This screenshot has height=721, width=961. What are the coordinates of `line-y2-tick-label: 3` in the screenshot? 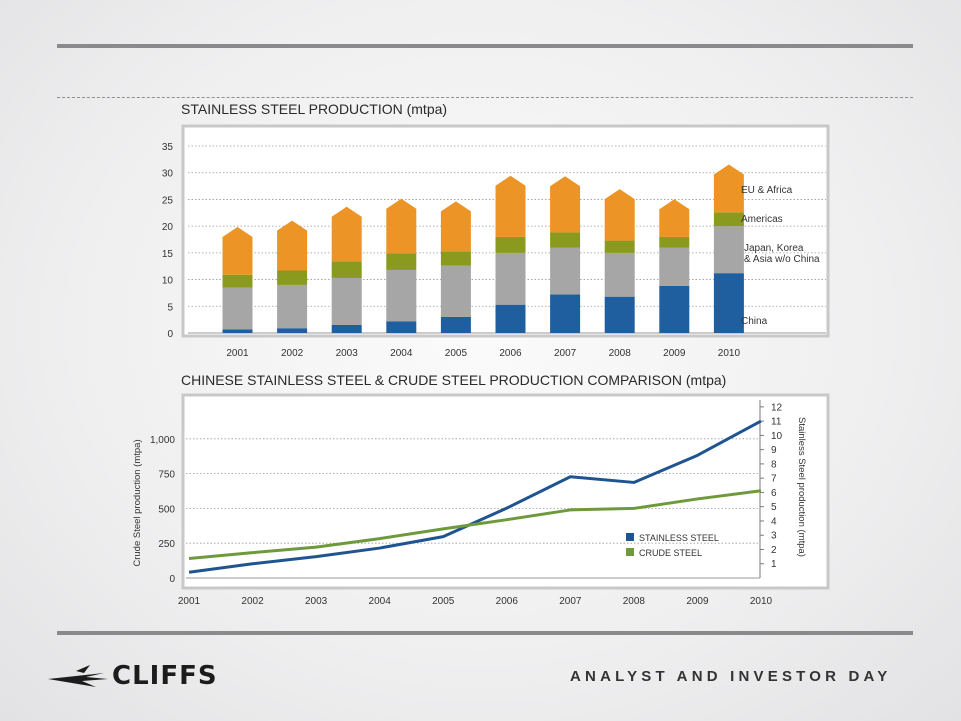 It's located at (774, 536).